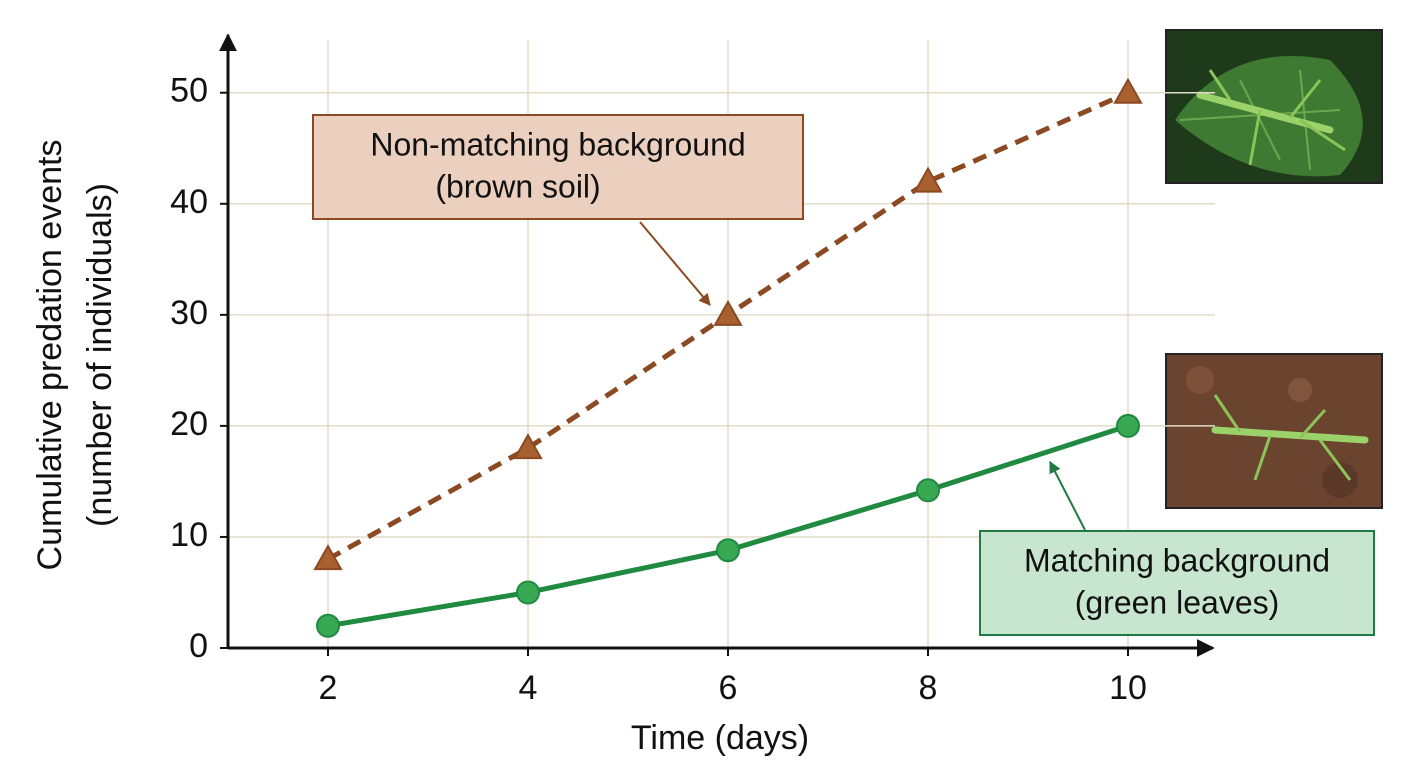 The width and height of the screenshot is (1408, 773). I want to click on x-tick-label: 4, so click(528, 688).